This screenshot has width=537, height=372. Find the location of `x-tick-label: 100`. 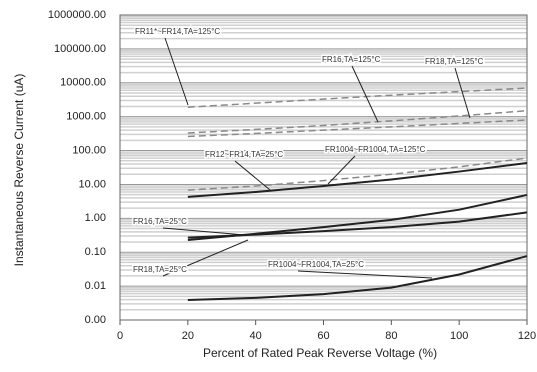

x-tick-label: 100 is located at coordinates (459, 336).